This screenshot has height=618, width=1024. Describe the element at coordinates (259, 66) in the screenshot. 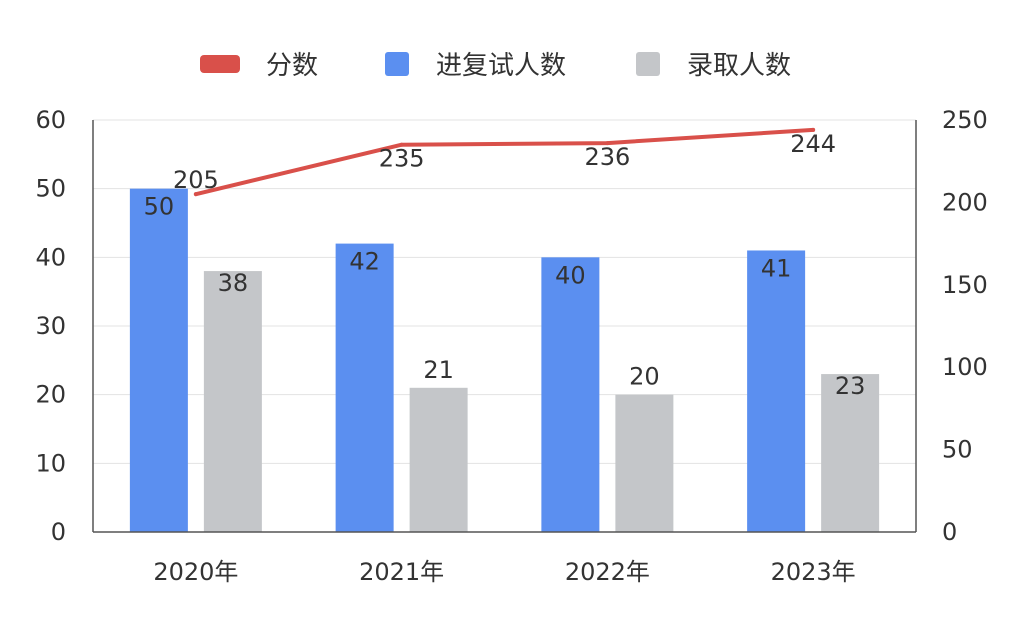

I see `legend-item: 分数` at that location.